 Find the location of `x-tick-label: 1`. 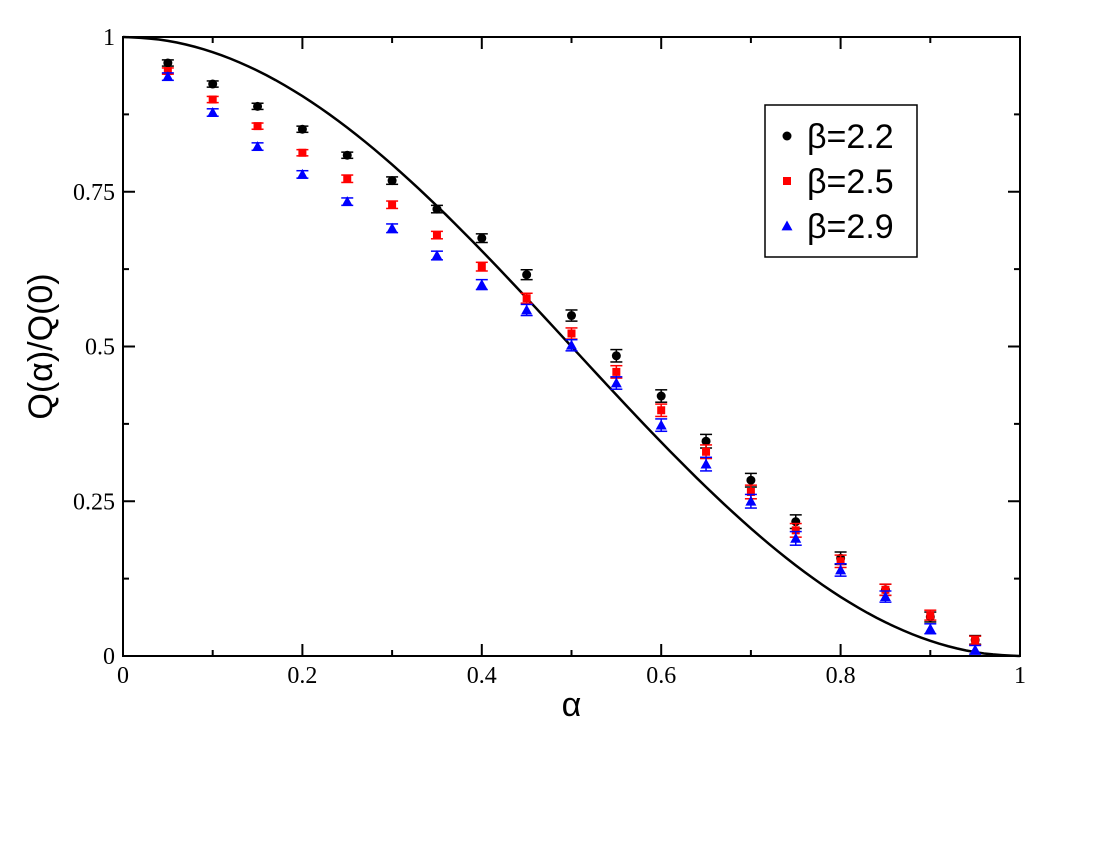

x-tick-label: 1 is located at coordinates (1020, 676).